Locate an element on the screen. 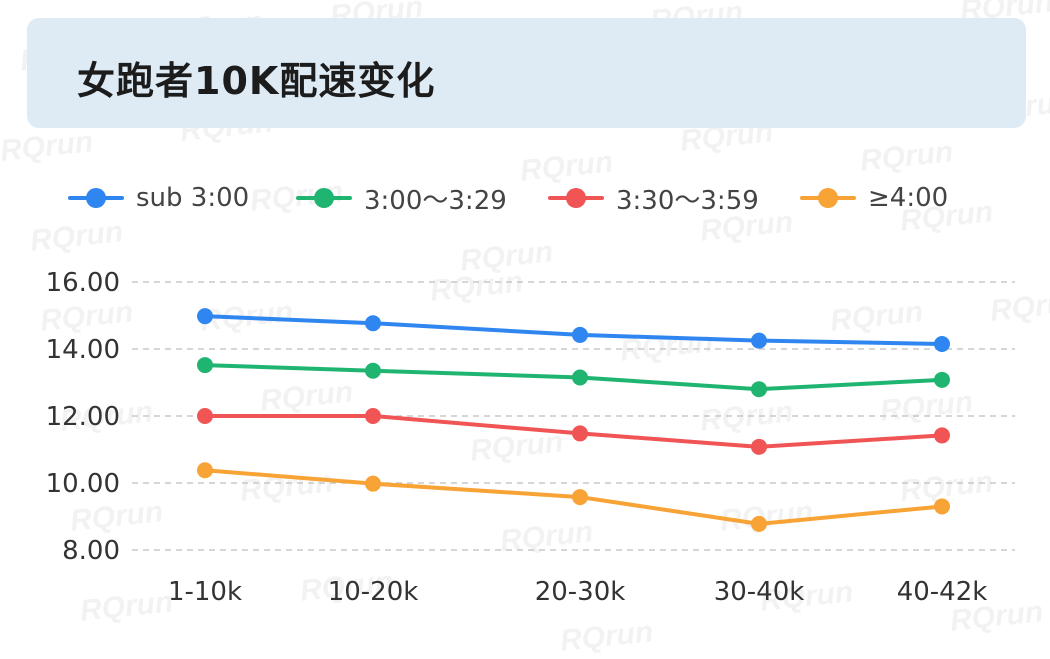 Image resolution: width=1050 pixels, height=659 pixels. x-tick-label: 10-20k is located at coordinates (373, 592).